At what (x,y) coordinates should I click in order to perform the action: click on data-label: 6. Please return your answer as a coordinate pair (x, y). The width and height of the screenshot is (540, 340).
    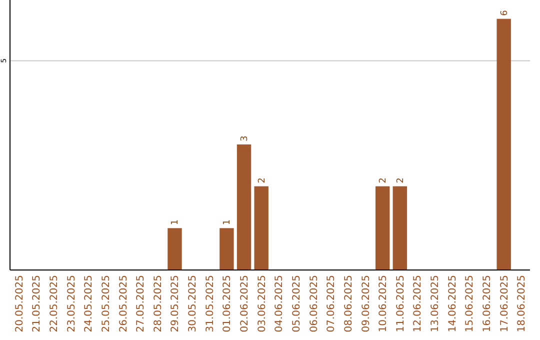
    Looking at the image, I should click on (505, 13).